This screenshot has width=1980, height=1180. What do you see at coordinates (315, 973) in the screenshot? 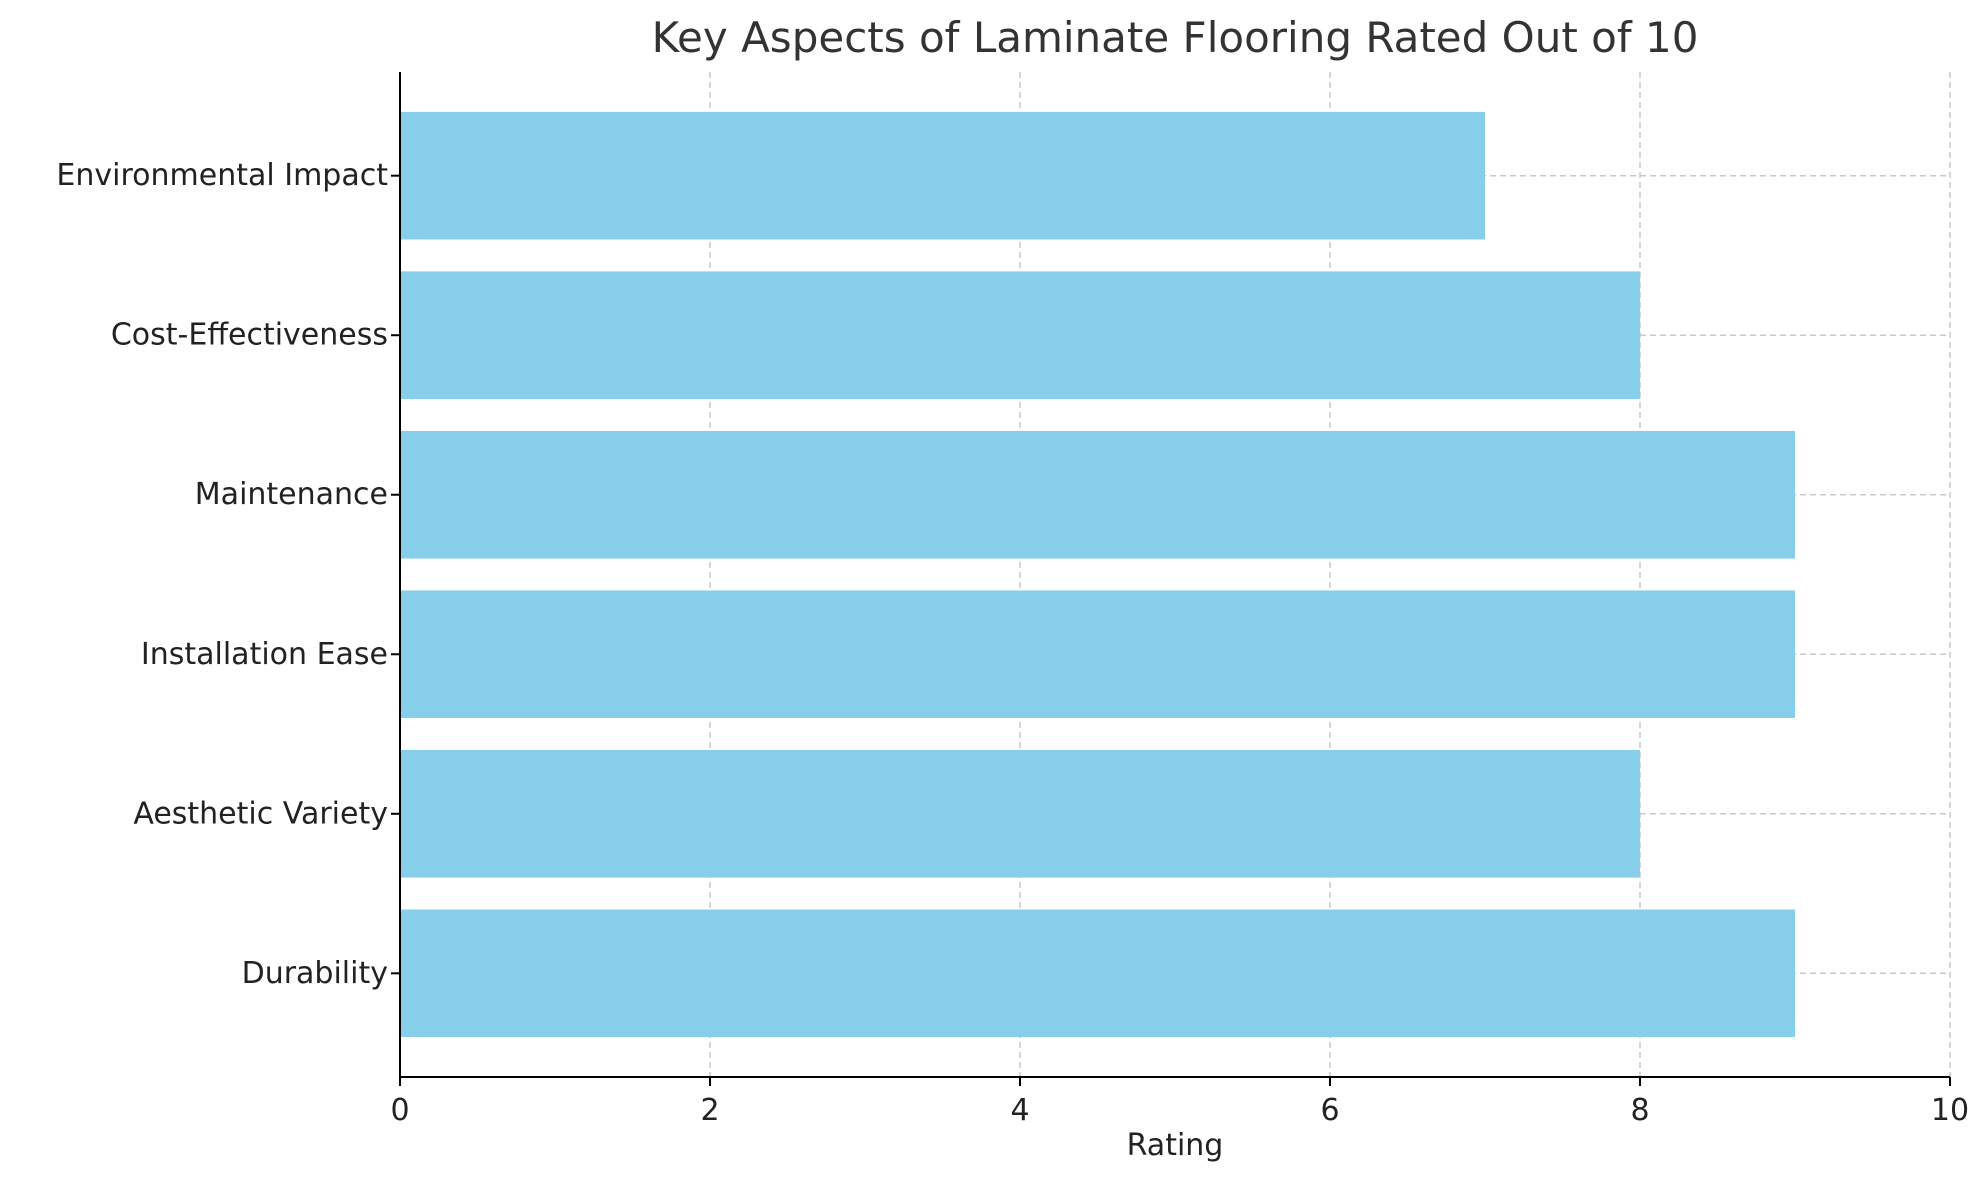
I see `y-tick-label: Durability` at bounding box center [315, 973].